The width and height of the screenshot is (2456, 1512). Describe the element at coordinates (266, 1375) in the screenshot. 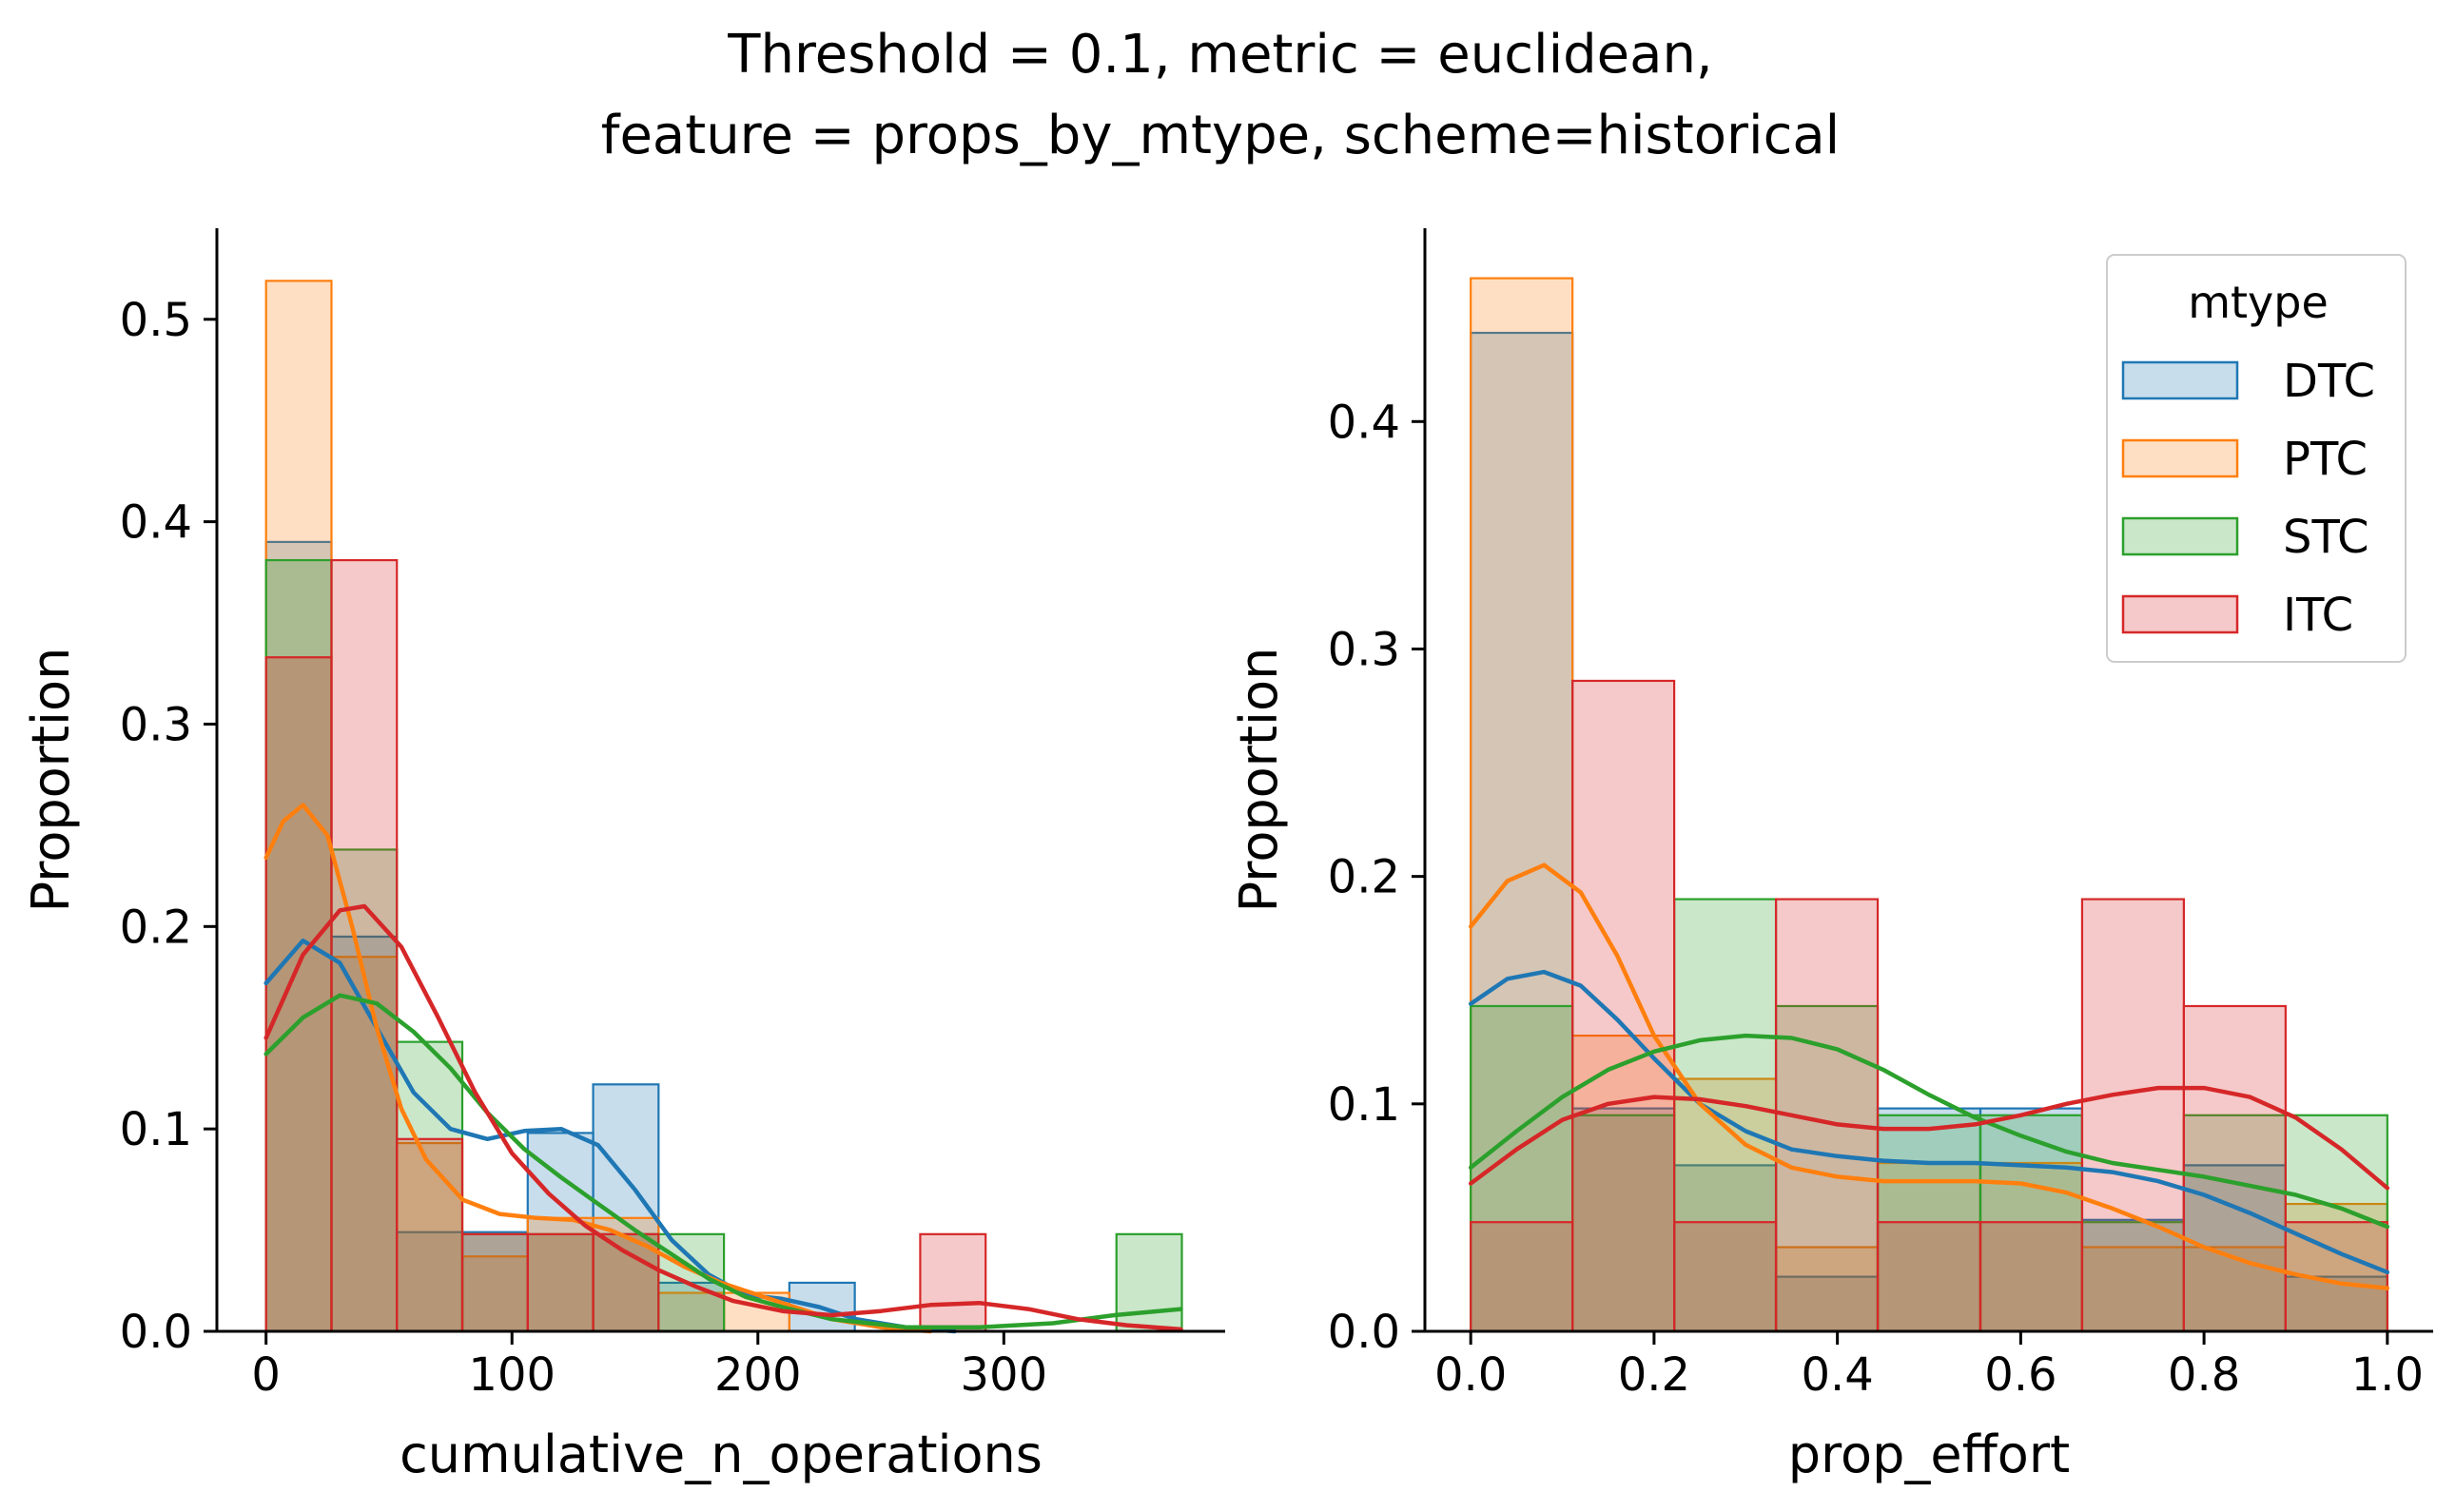

I see `panel1-x-tick-label-0: 0` at that location.